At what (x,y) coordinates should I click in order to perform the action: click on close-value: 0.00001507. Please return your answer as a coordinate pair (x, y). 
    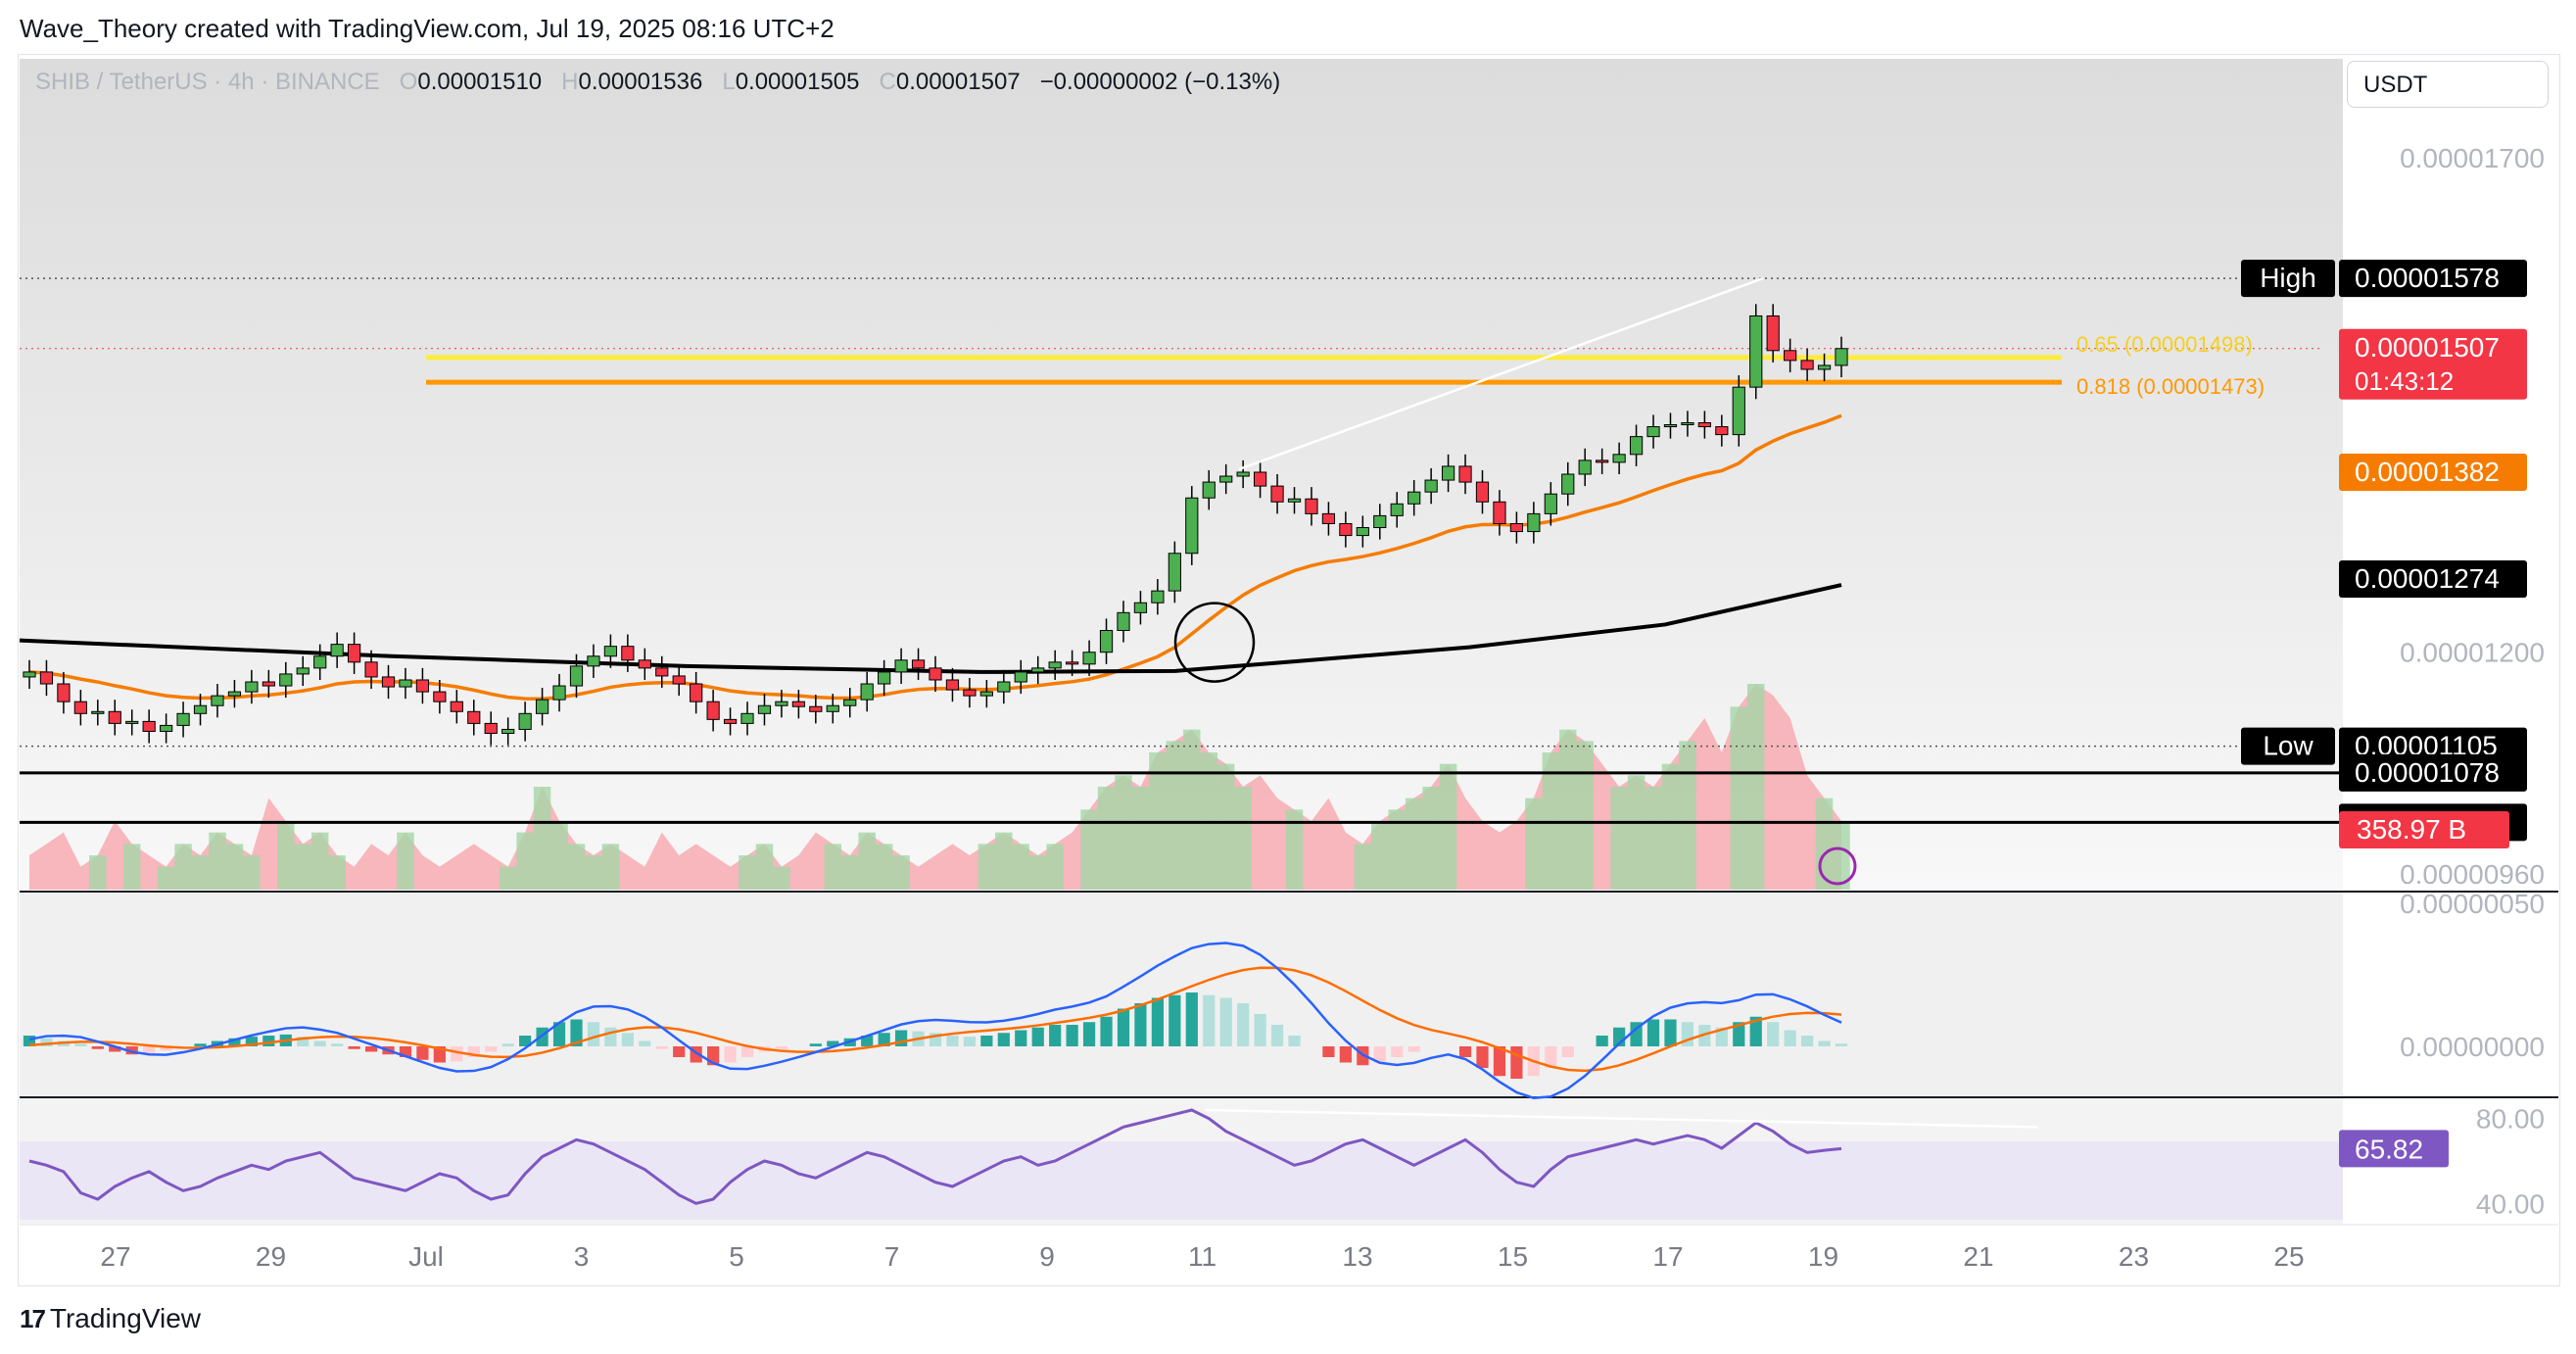
    Looking at the image, I should click on (958, 82).